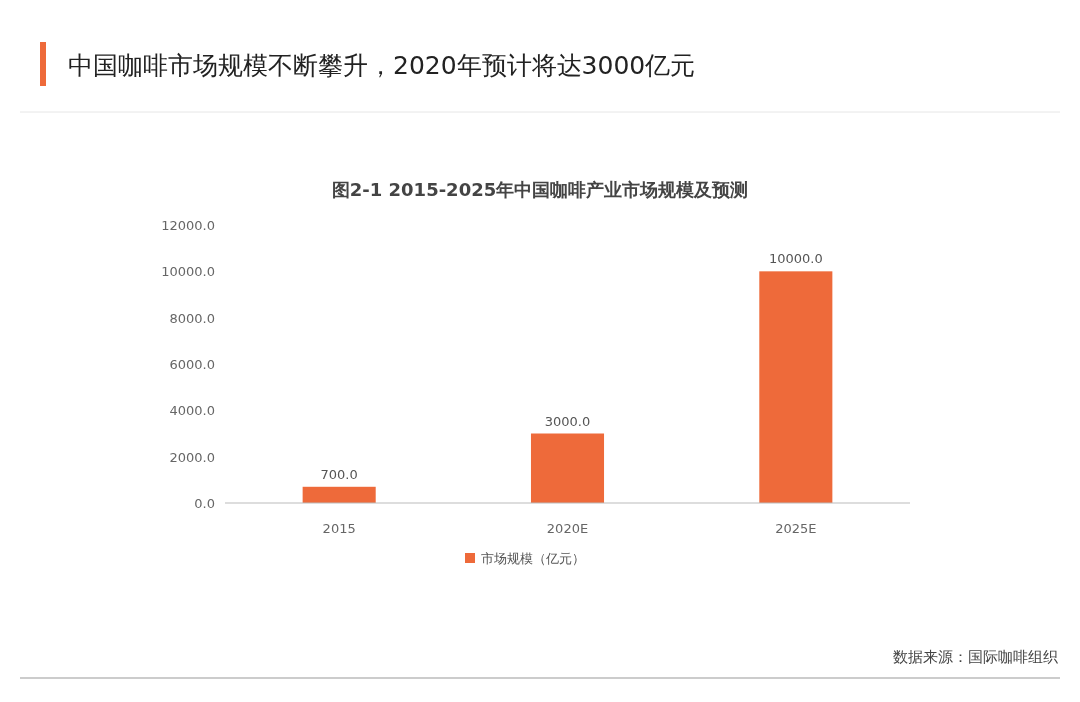  Describe the element at coordinates (567, 528) in the screenshot. I see `x-tick-label: 2020E` at that location.